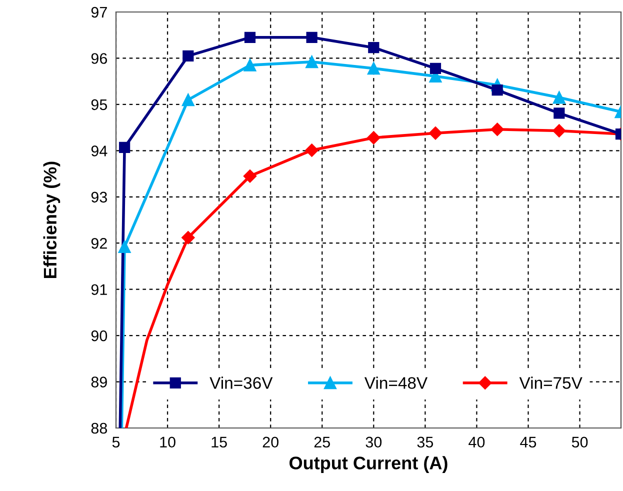 This screenshot has width=623, height=491. Describe the element at coordinates (99, 197) in the screenshot. I see `y-tick-label: 93` at that location.